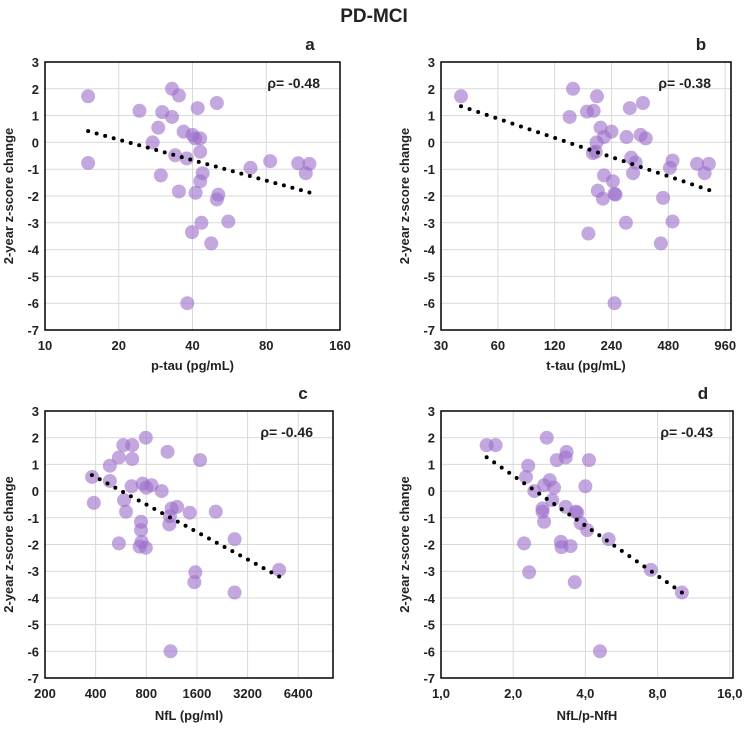 Image resolution: width=748 pixels, height=732 pixels. What do you see at coordinates (703, 393) in the screenshot?
I see `panel-letter: d` at bounding box center [703, 393].